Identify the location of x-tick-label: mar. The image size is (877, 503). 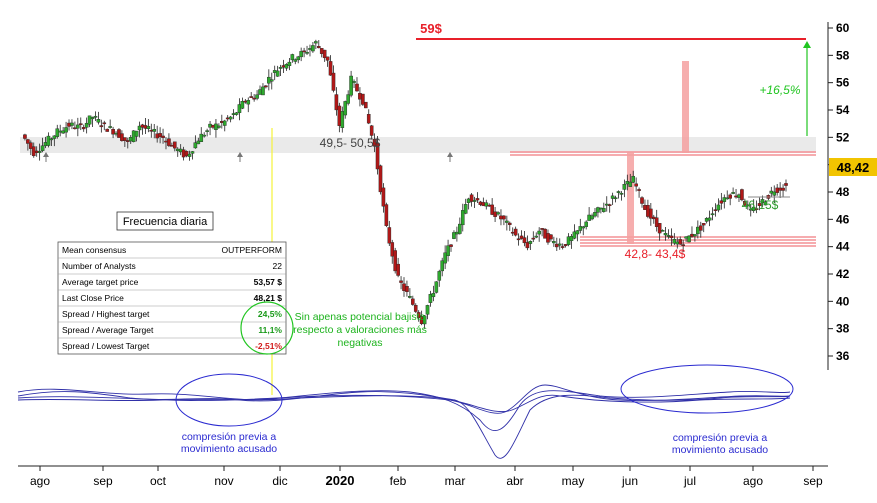
(455, 481).